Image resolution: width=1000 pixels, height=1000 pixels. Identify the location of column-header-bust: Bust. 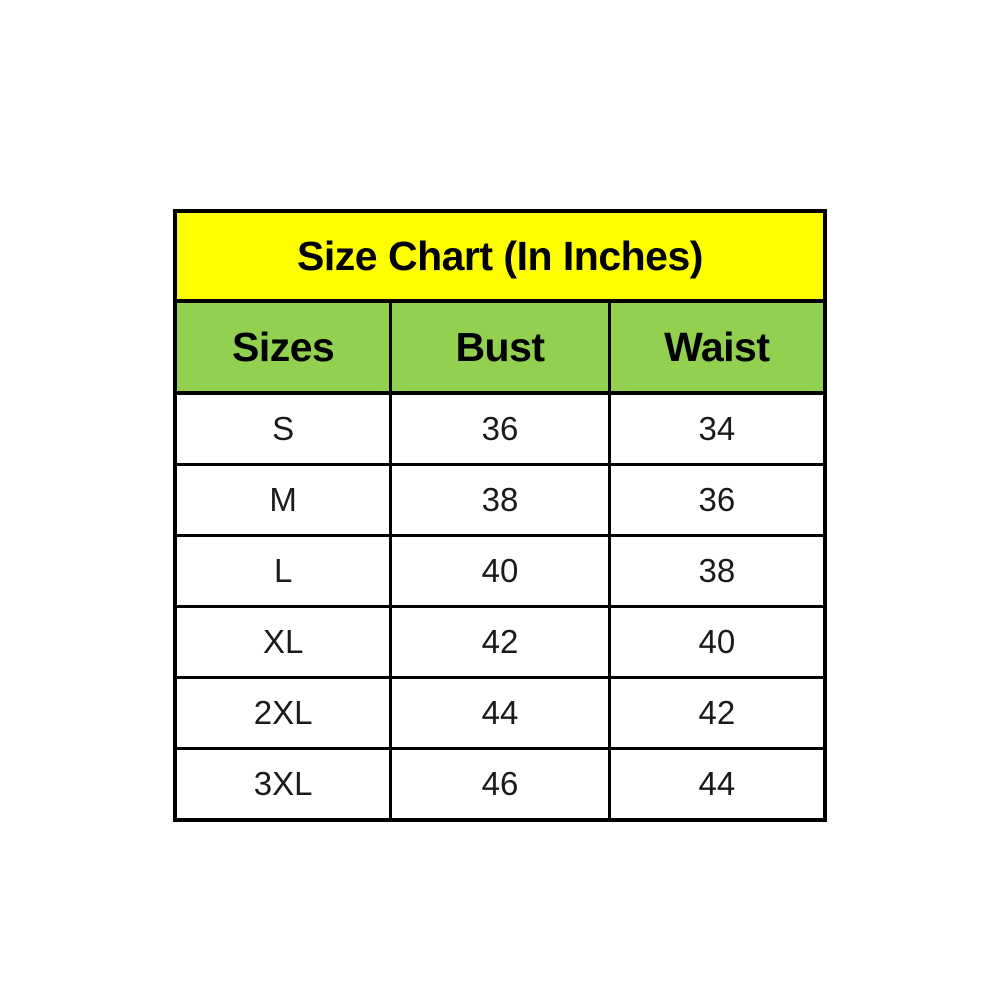
(500, 348).